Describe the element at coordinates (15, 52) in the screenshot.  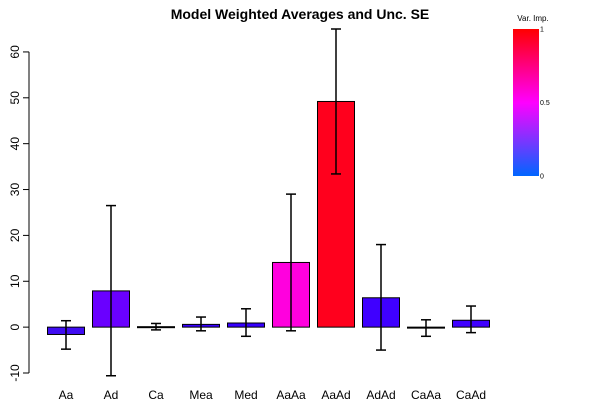
I see `y-tick-label: 60` at that location.